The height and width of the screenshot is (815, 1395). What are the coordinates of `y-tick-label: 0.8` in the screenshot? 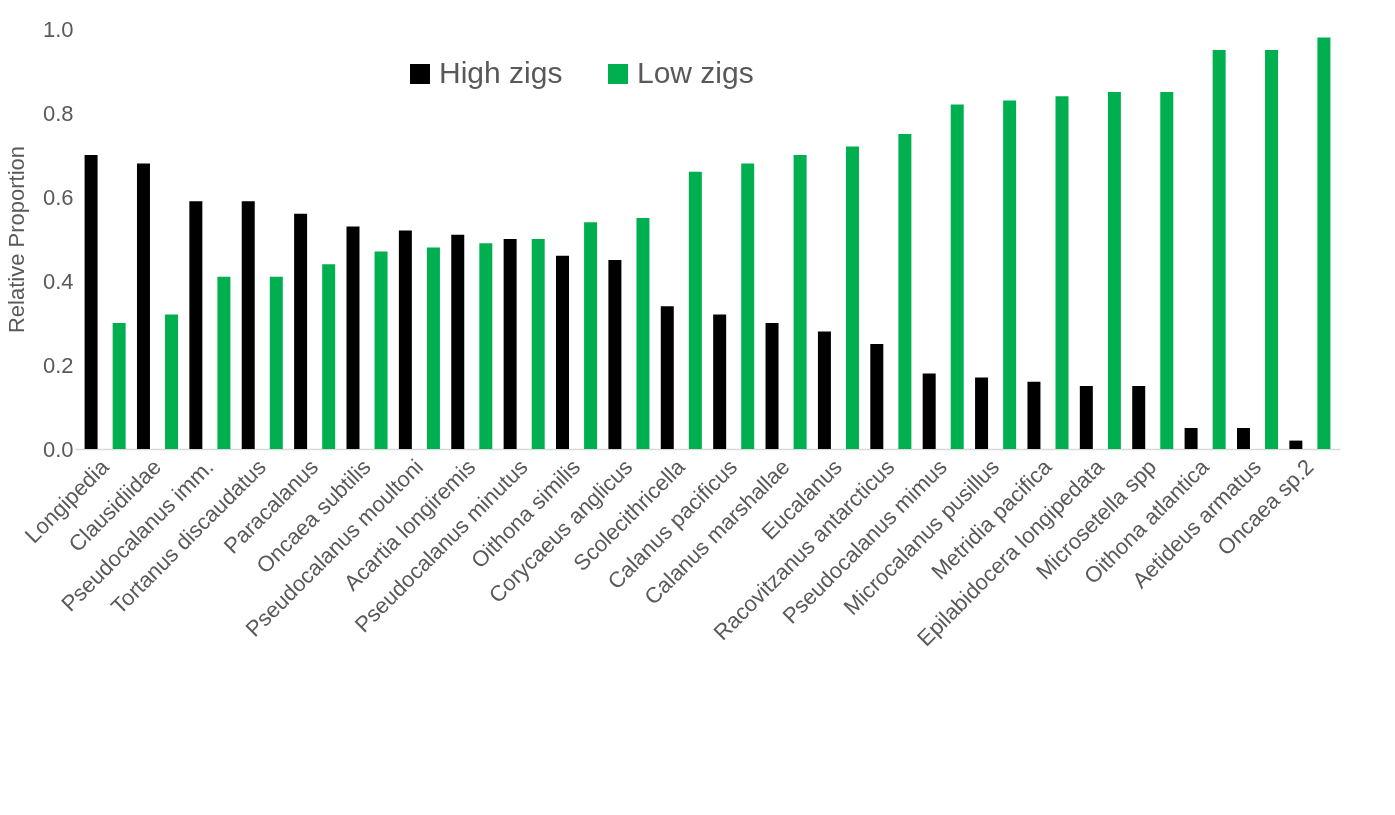 It's located at (58, 113).